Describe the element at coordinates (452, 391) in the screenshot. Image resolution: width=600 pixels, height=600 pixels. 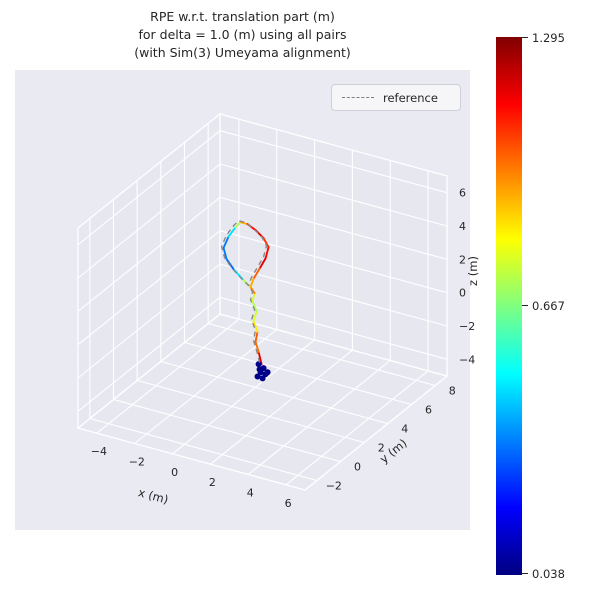
I see `y-tick-label: 8` at that location.